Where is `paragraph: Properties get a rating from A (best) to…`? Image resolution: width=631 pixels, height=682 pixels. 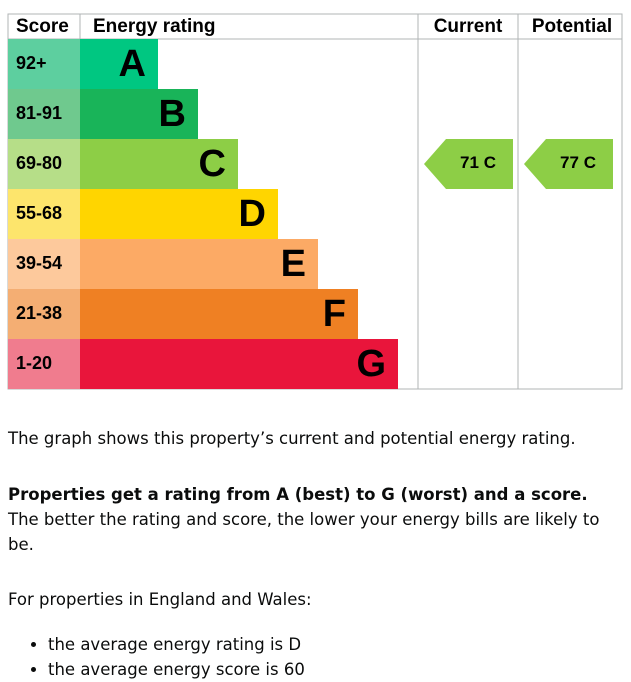 paragraph: Properties get a rating from A (best) to… is located at coordinates (315, 519).